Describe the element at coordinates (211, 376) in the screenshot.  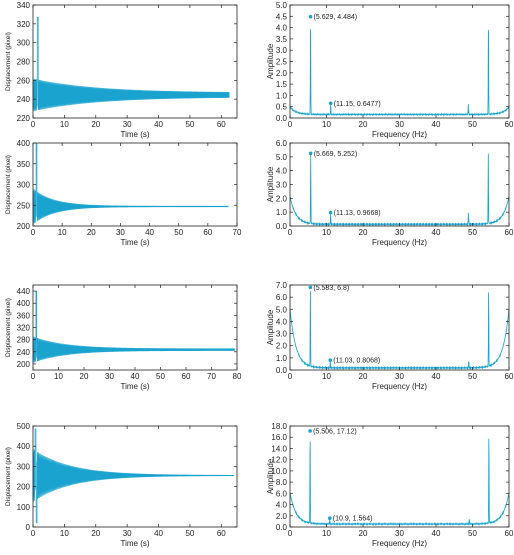
I see `x-tick-label: 70` at that location.